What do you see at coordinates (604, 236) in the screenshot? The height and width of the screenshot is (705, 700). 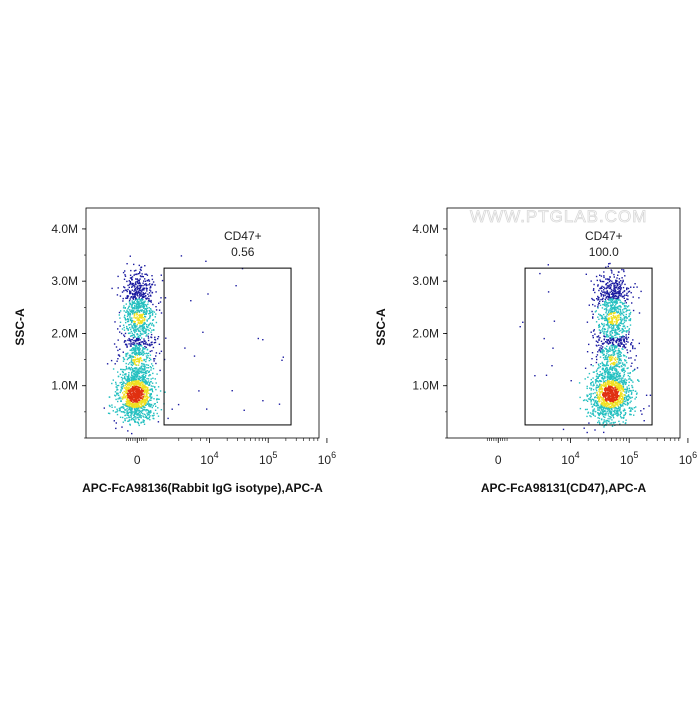 I see `gate-name-label: CD47+` at bounding box center [604, 236].